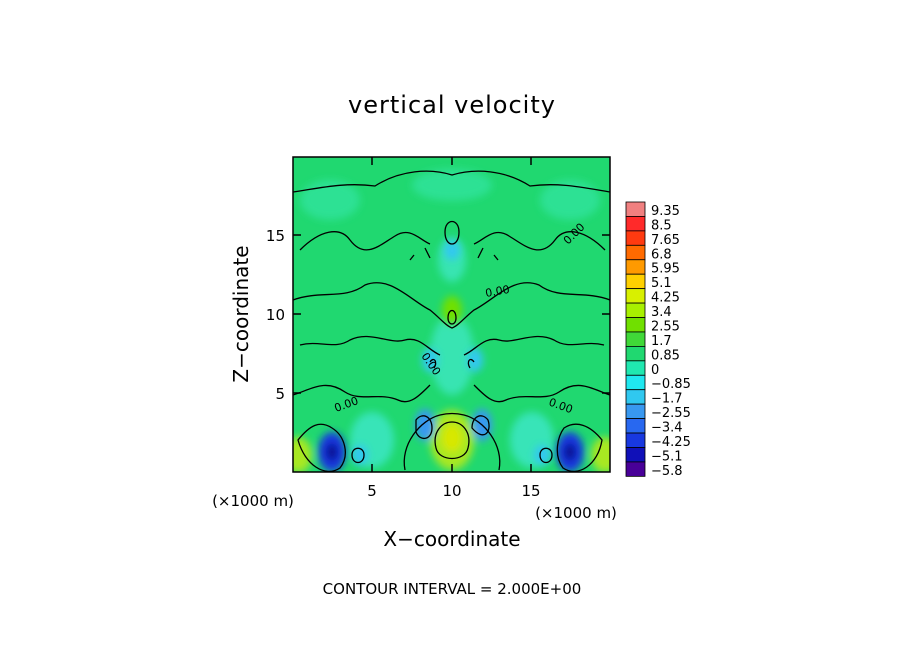  What do you see at coordinates (665, 298) in the screenshot?
I see `colorbar-label: 4.25` at bounding box center [665, 298].